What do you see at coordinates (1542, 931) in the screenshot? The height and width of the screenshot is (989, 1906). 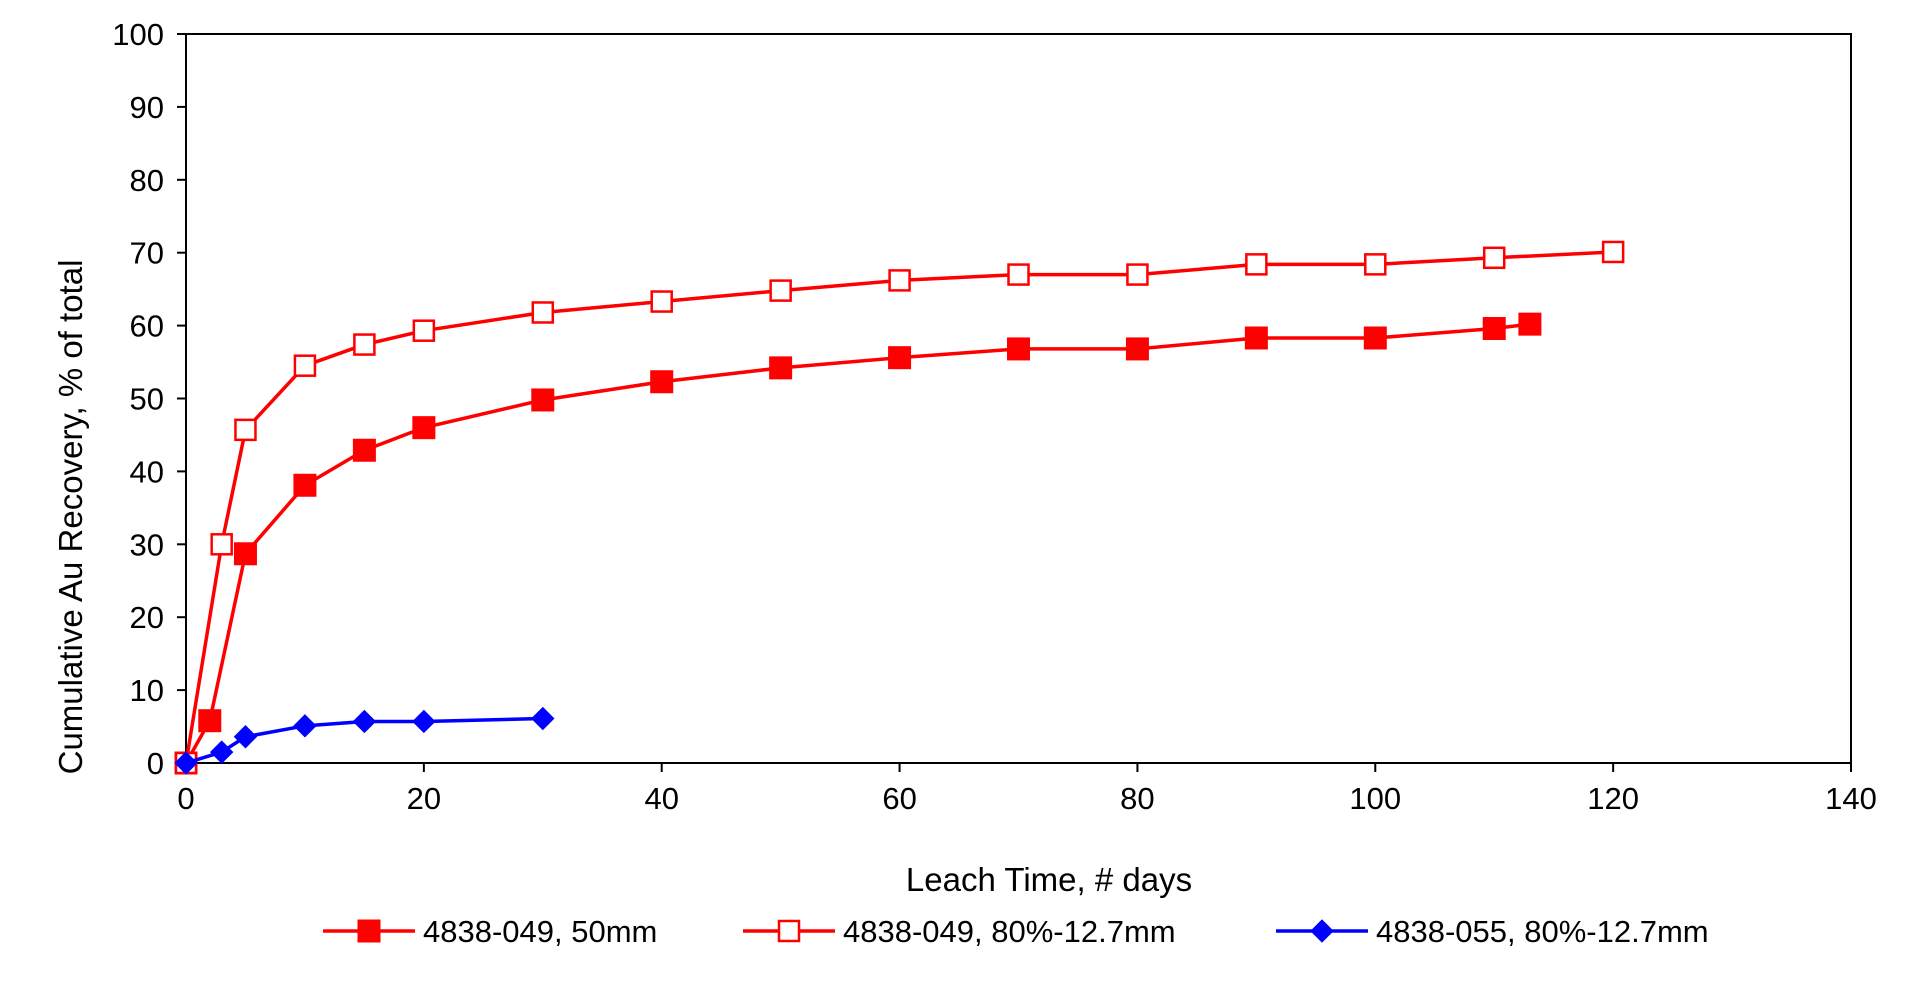 I see `legend-label: 4838-055, 80%-12.7mm` at bounding box center [1542, 931].